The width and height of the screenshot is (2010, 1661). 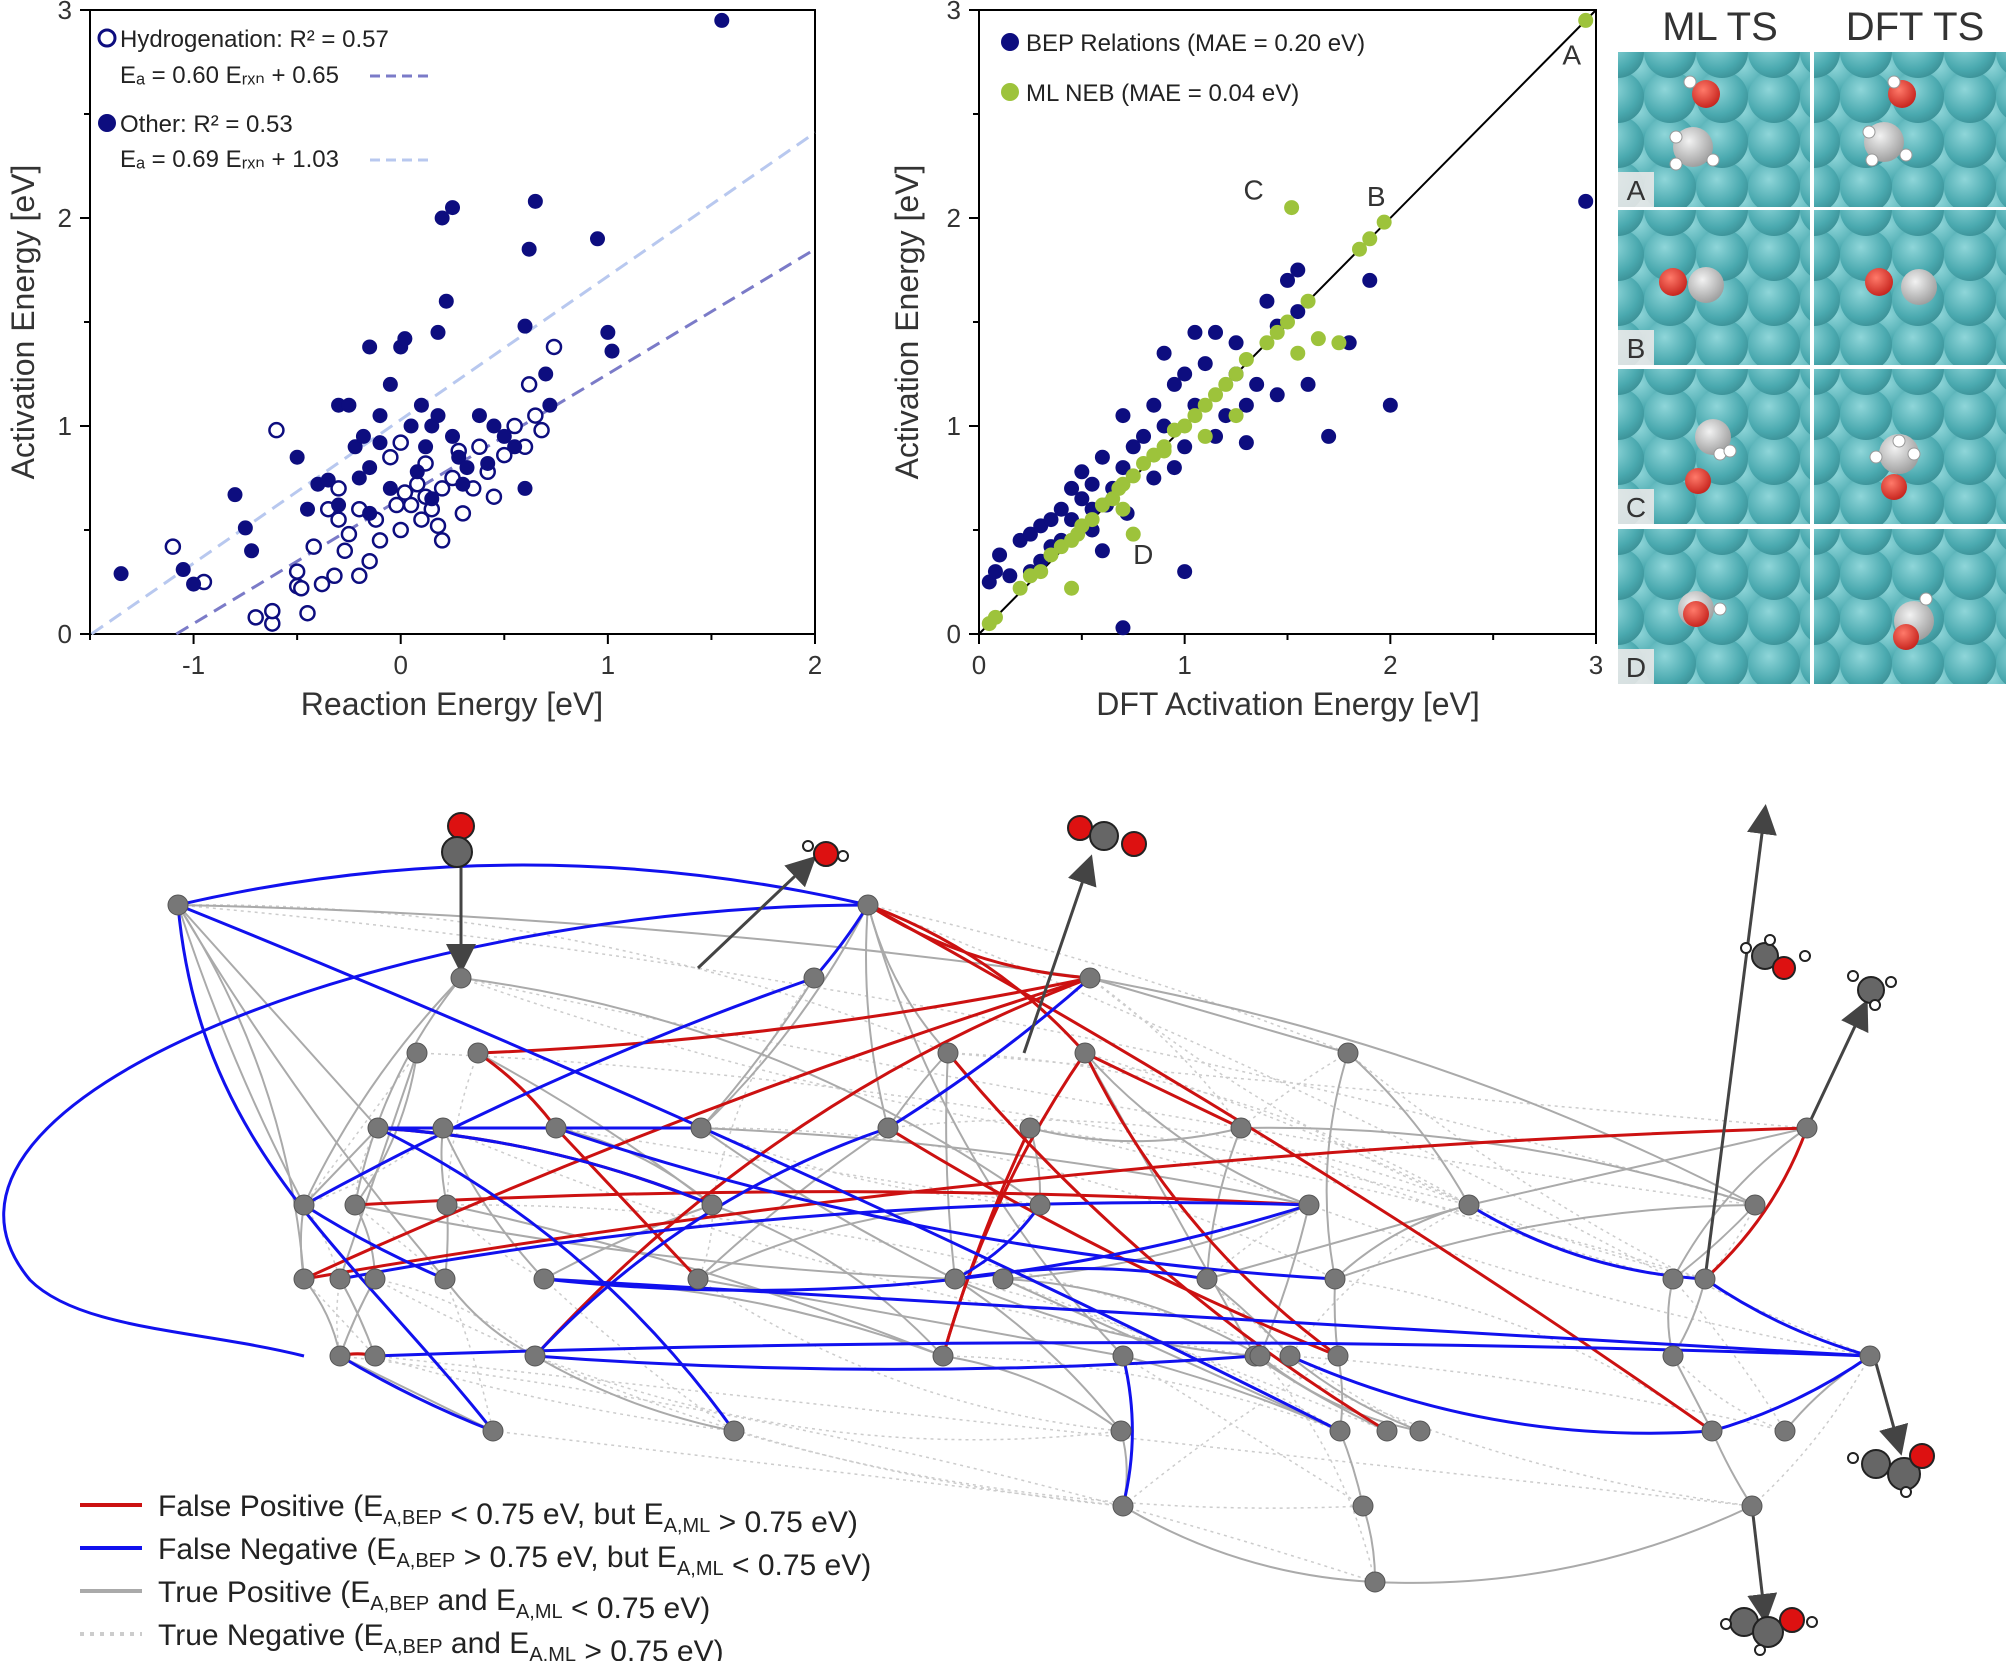 What do you see at coordinates (1253, 190) in the screenshot?
I see `annotation-C: C` at bounding box center [1253, 190].